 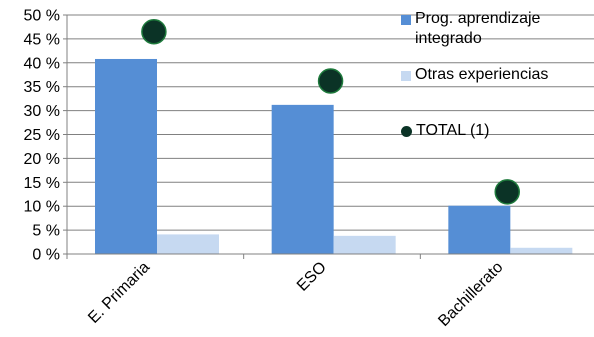 What do you see at coordinates (119, 293) in the screenshot?
I see `x-tick-label: E. Primaria` at bounding box center [119, 293].